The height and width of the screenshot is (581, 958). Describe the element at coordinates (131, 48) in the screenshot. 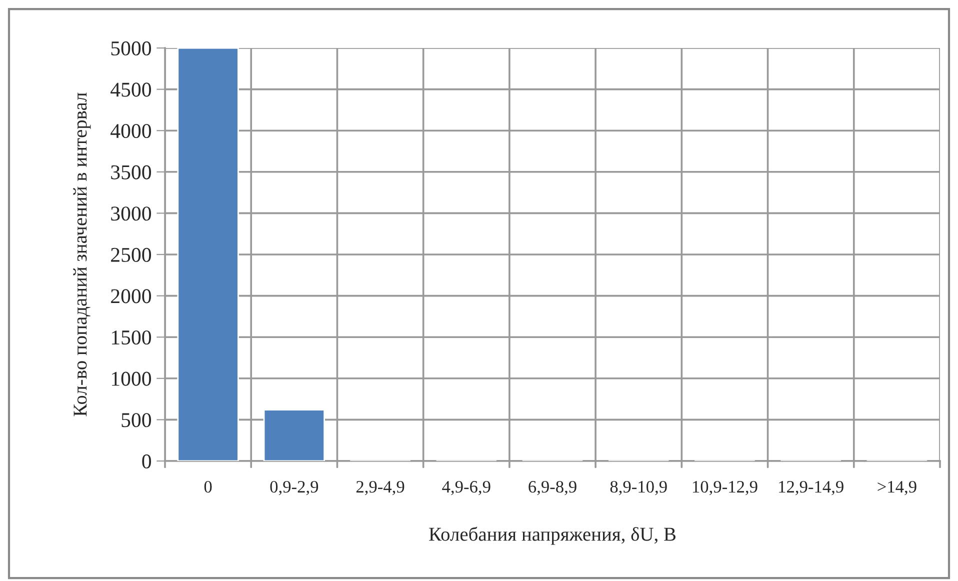

I see `y-tick-label: 5000` at that location.